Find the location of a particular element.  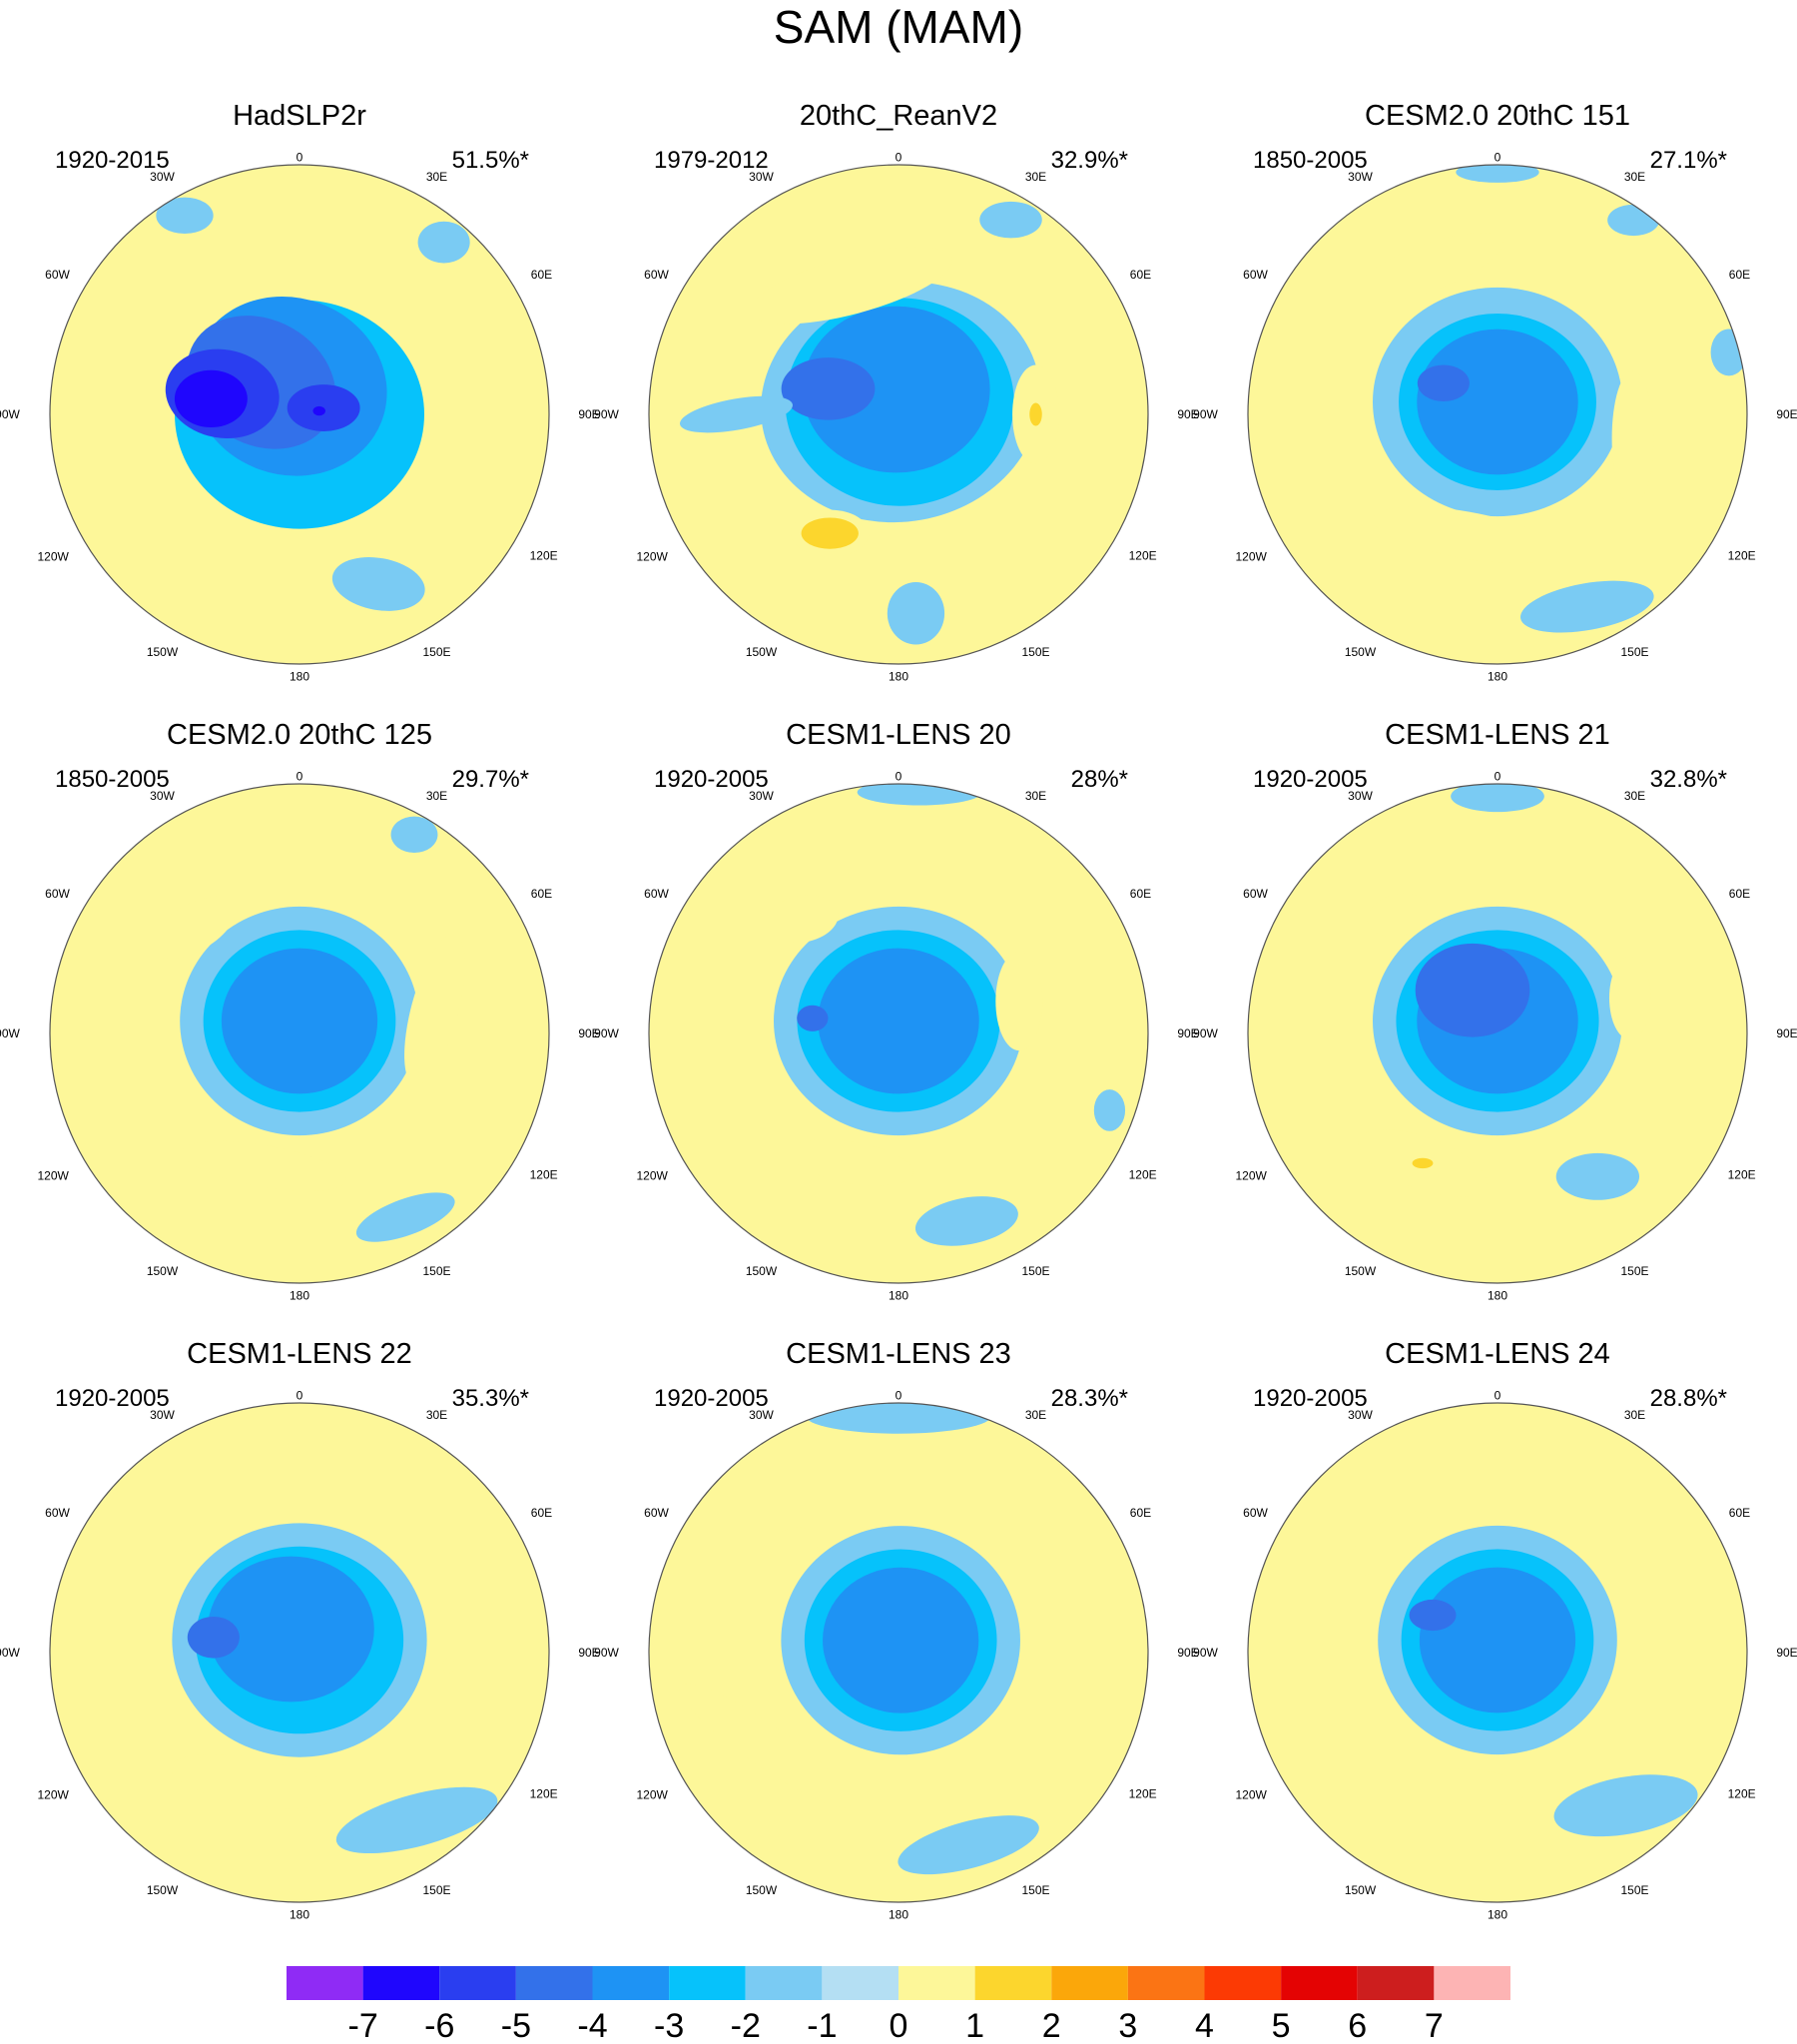

panel-title: CESM2.0 20thC 125 is located at coordinates (299, 735).